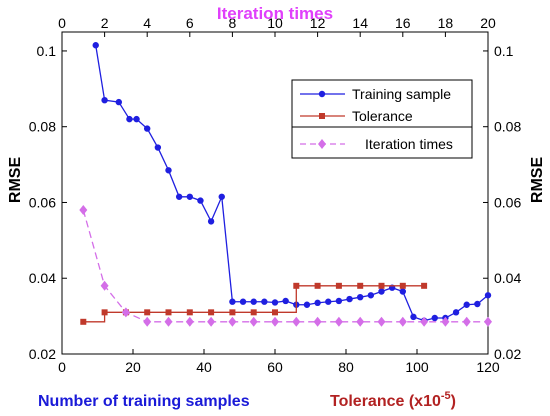  I want to click on y-tick-label-right: 0.06, so click(507, 202).